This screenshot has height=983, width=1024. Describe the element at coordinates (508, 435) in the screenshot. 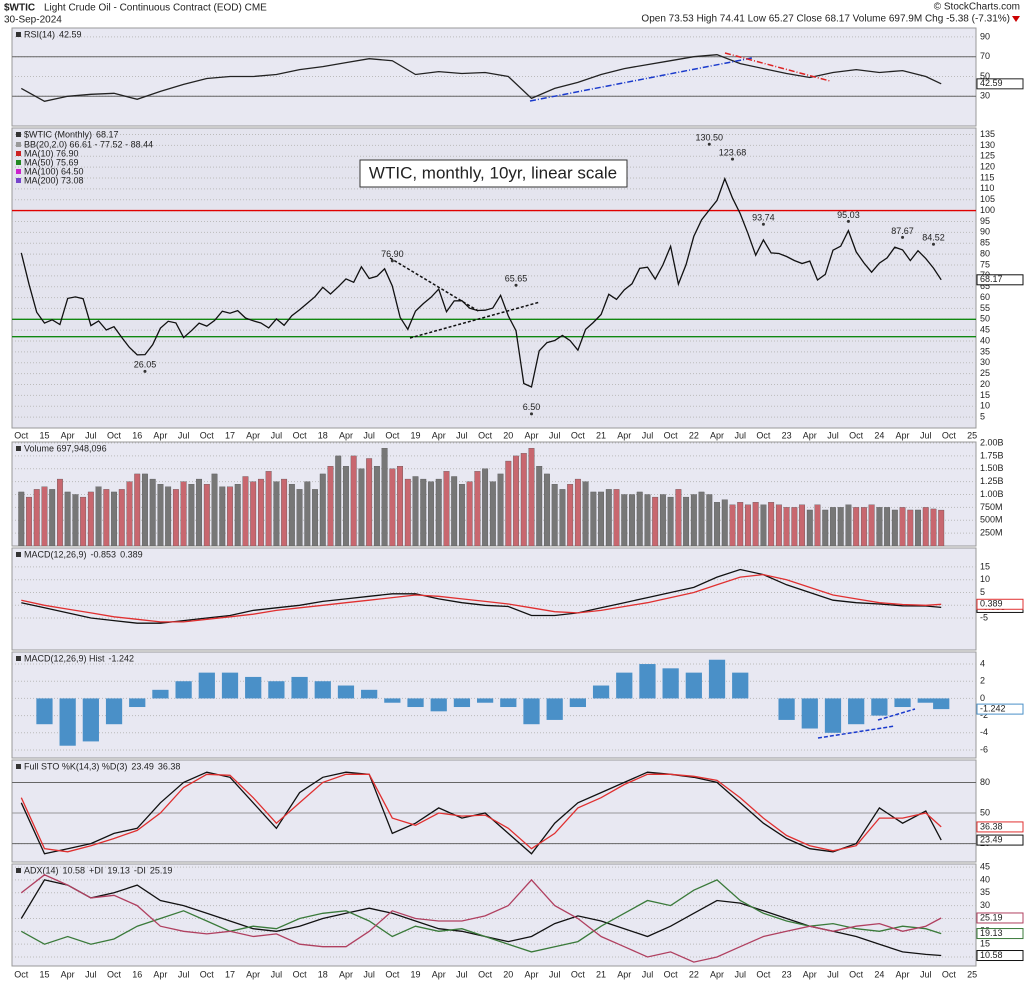

I see `x-tick-label: 20` at that location.